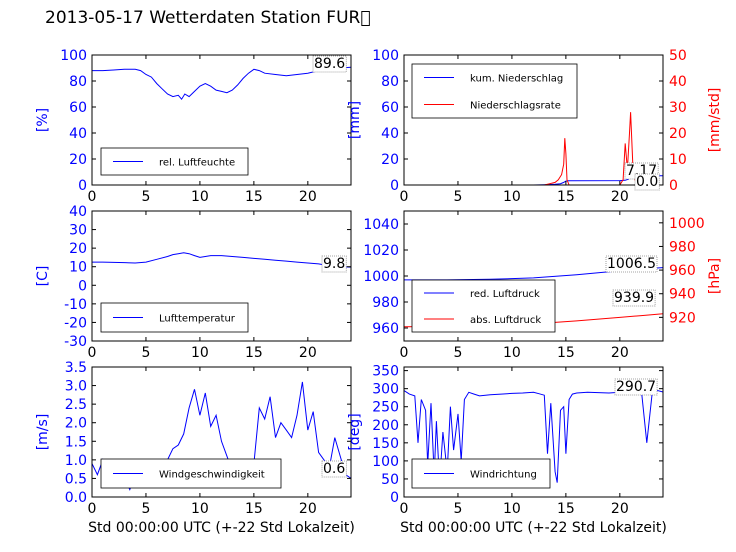  What do you see at coordinates (200, 509) in the screenshot?
I see `wind-xtick-label: 10` at bounding box center [200, 509].